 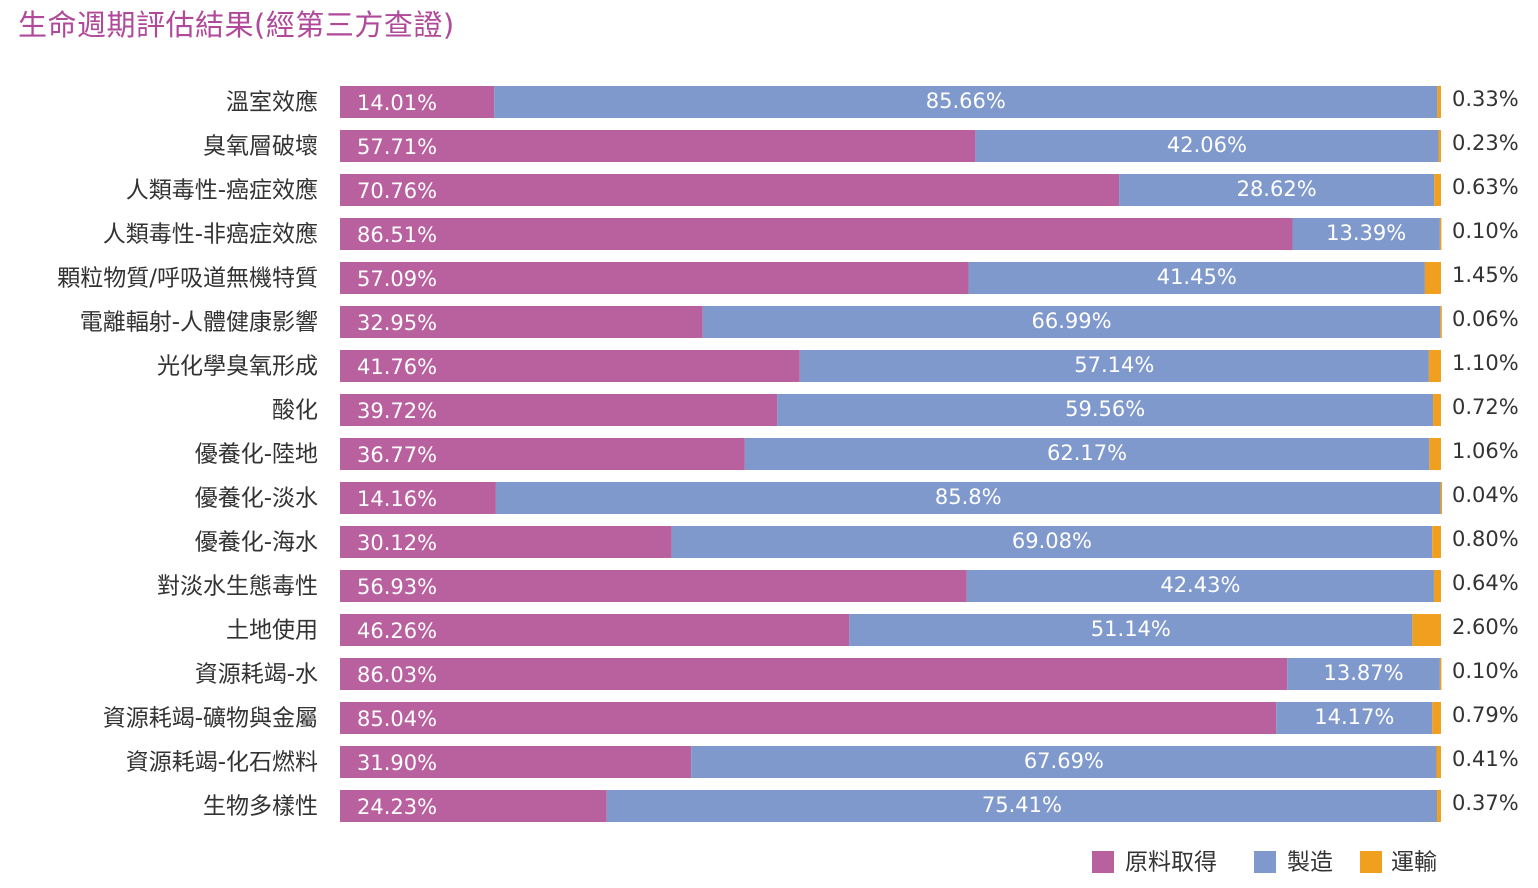 What do you see at coordinates (397, 455) in the screenshot?
I see `data-label-raw-material: 36.77%` at bounding box center [397, 455].